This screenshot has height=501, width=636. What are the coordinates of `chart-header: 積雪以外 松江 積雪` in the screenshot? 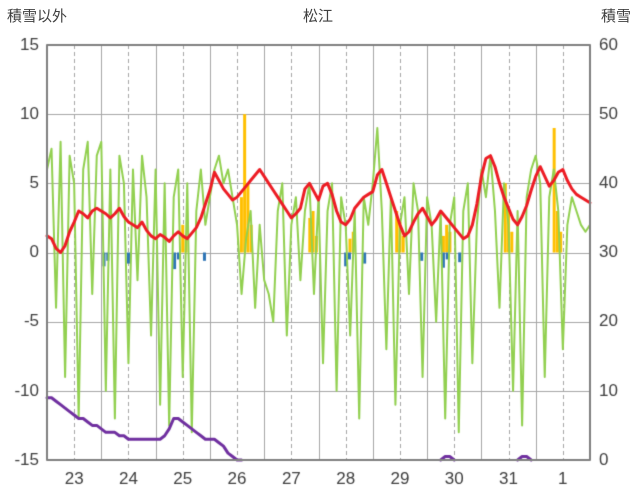 It's located at (318, 17).